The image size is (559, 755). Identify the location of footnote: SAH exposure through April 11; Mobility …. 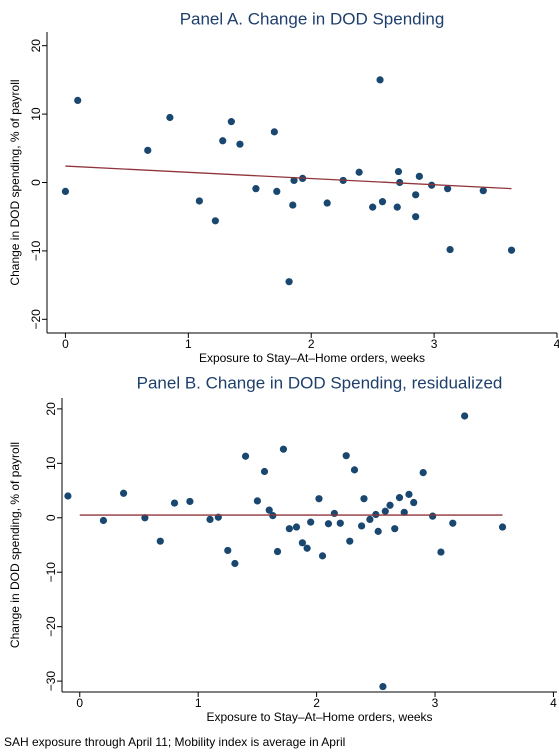
(174, 742).